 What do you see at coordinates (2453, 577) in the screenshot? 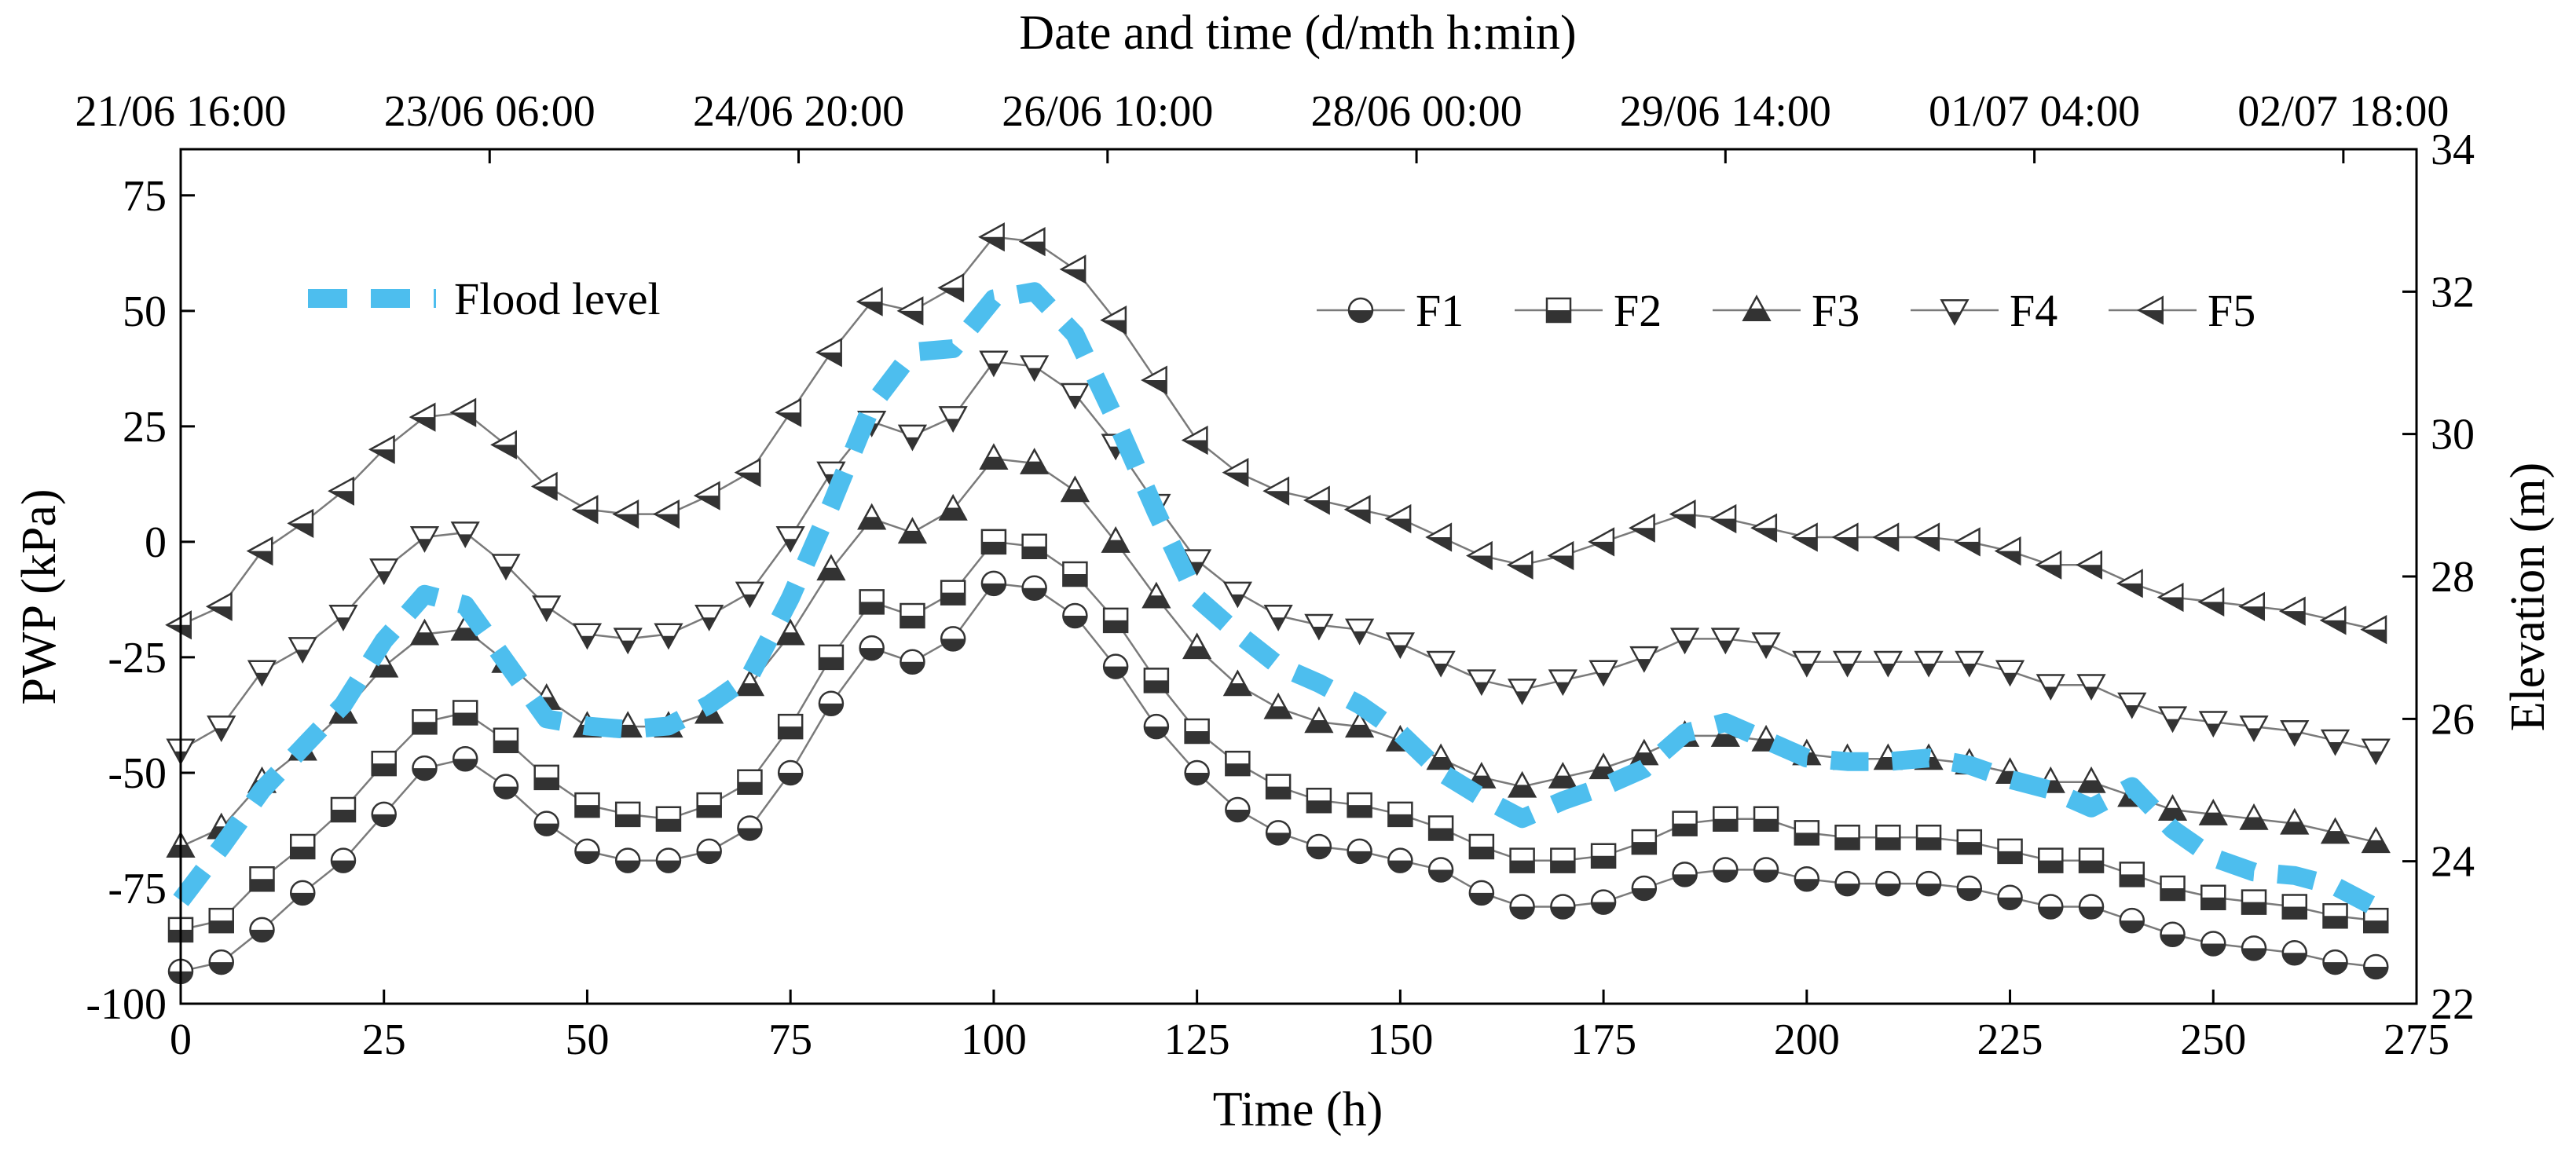
I see `y2-tick-label: 28` at bounding box center [2453, 577].